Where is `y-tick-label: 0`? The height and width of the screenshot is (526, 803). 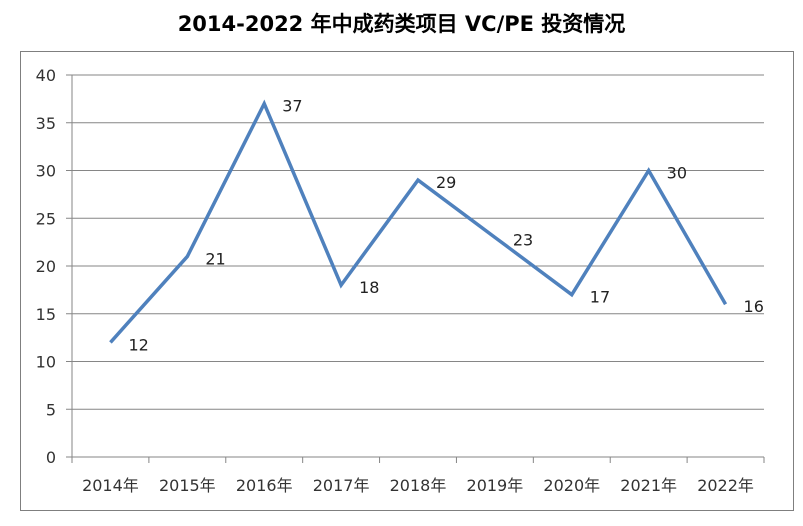
y-tick-label: 0 is located at coordinates (51, 457).